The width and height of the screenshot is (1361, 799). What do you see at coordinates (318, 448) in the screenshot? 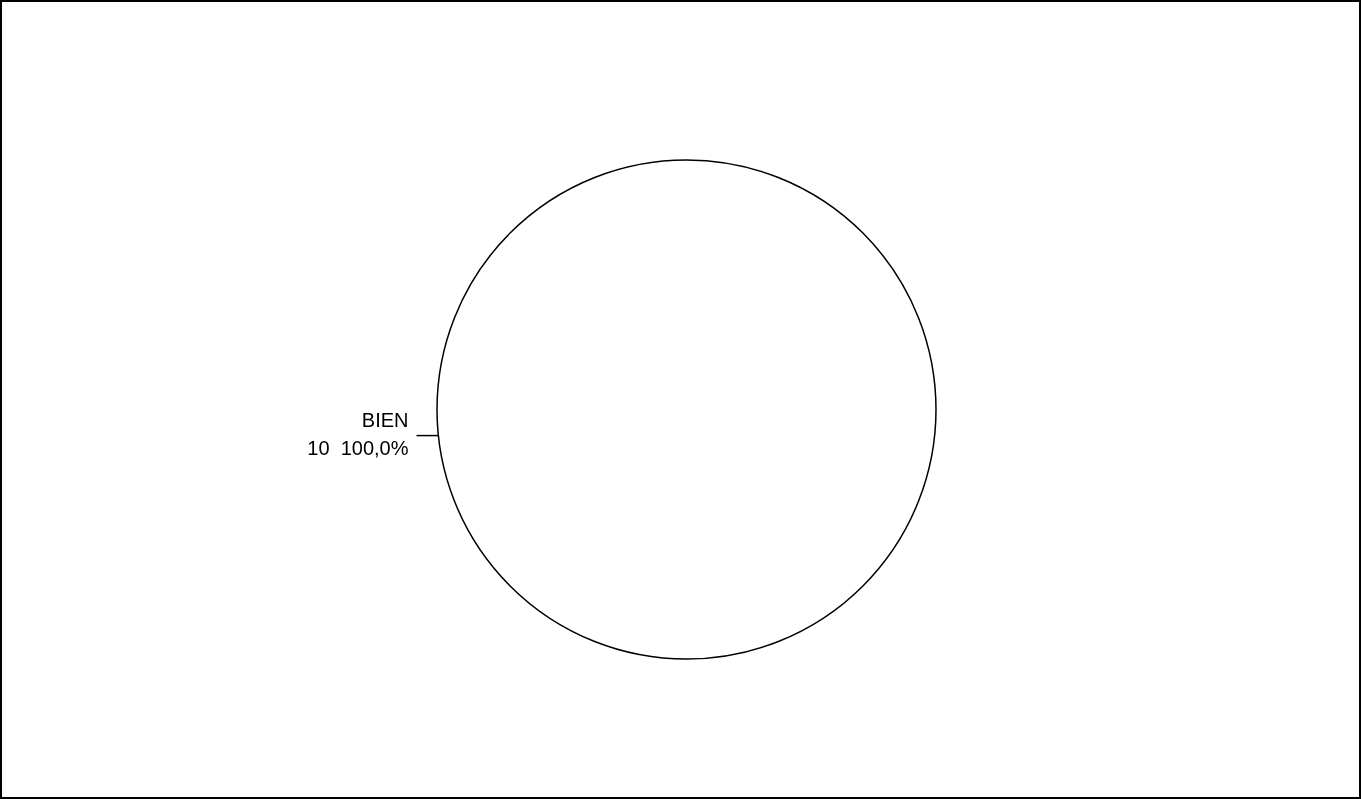
I see `data-label: 10` at bounding box center [318, 448].